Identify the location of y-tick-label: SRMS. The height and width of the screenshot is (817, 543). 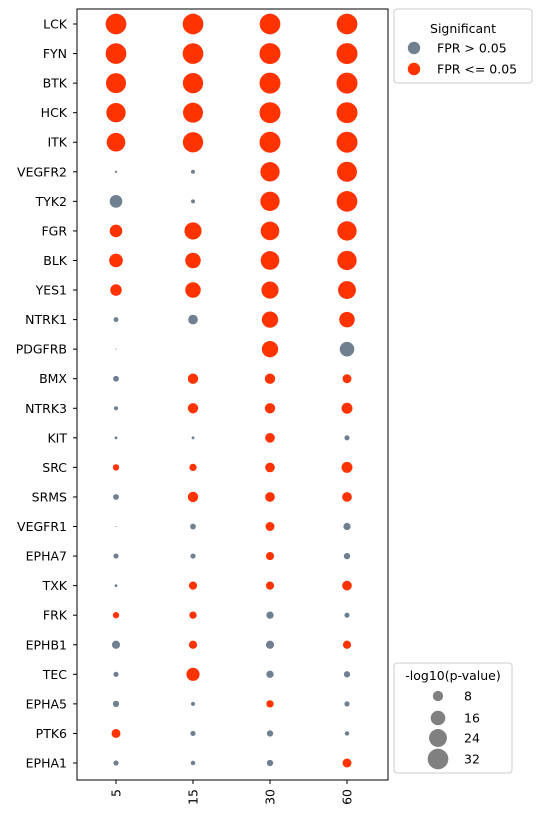
(49, 496).